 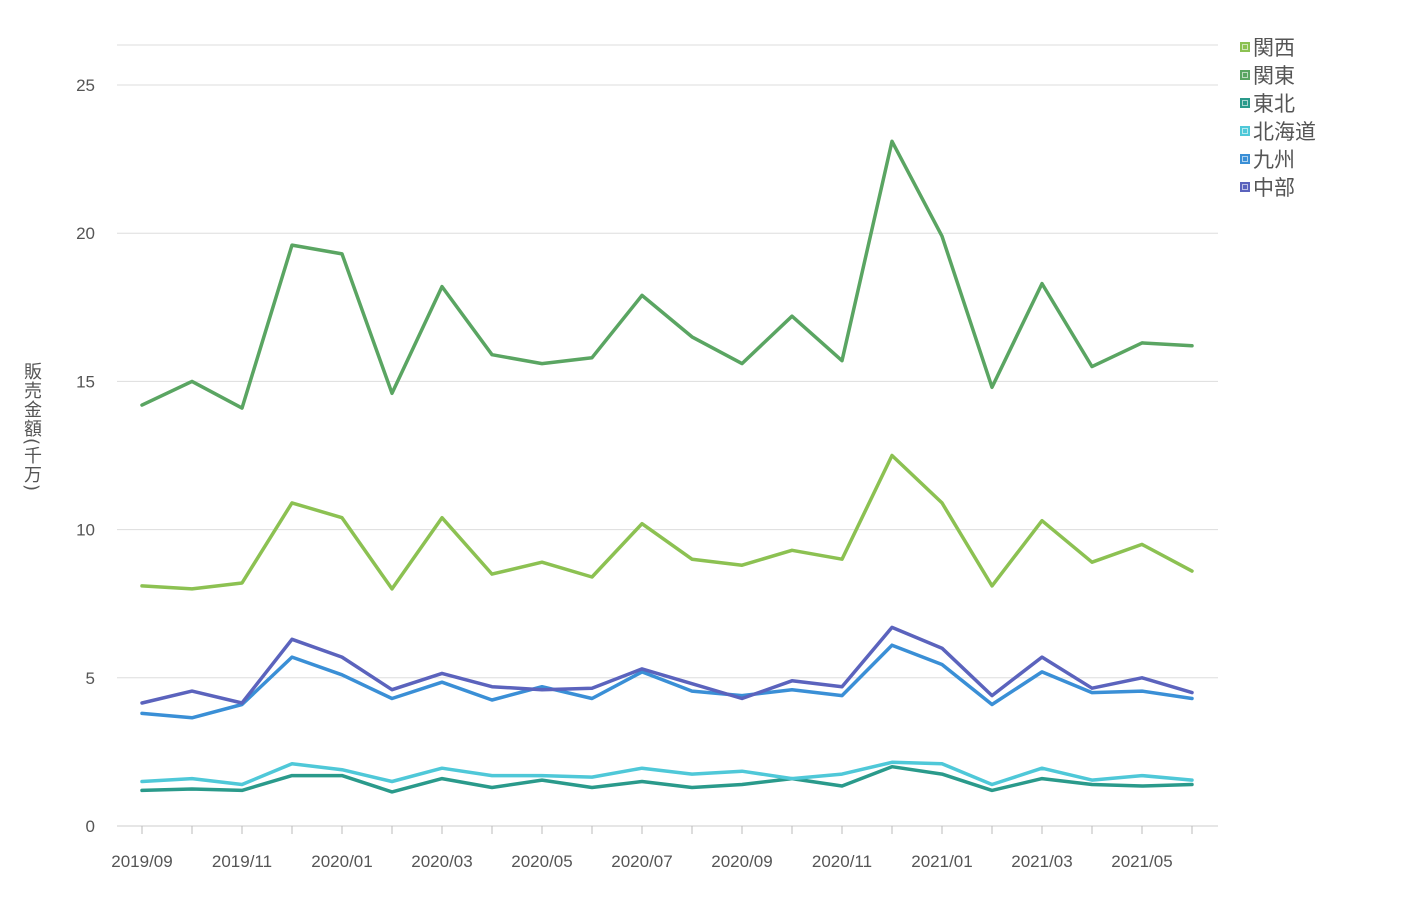 What do you see at coordinates (1274, 188) in the screenshot?
I see `legend-label: 中部` at bounding box center [1274, 188].